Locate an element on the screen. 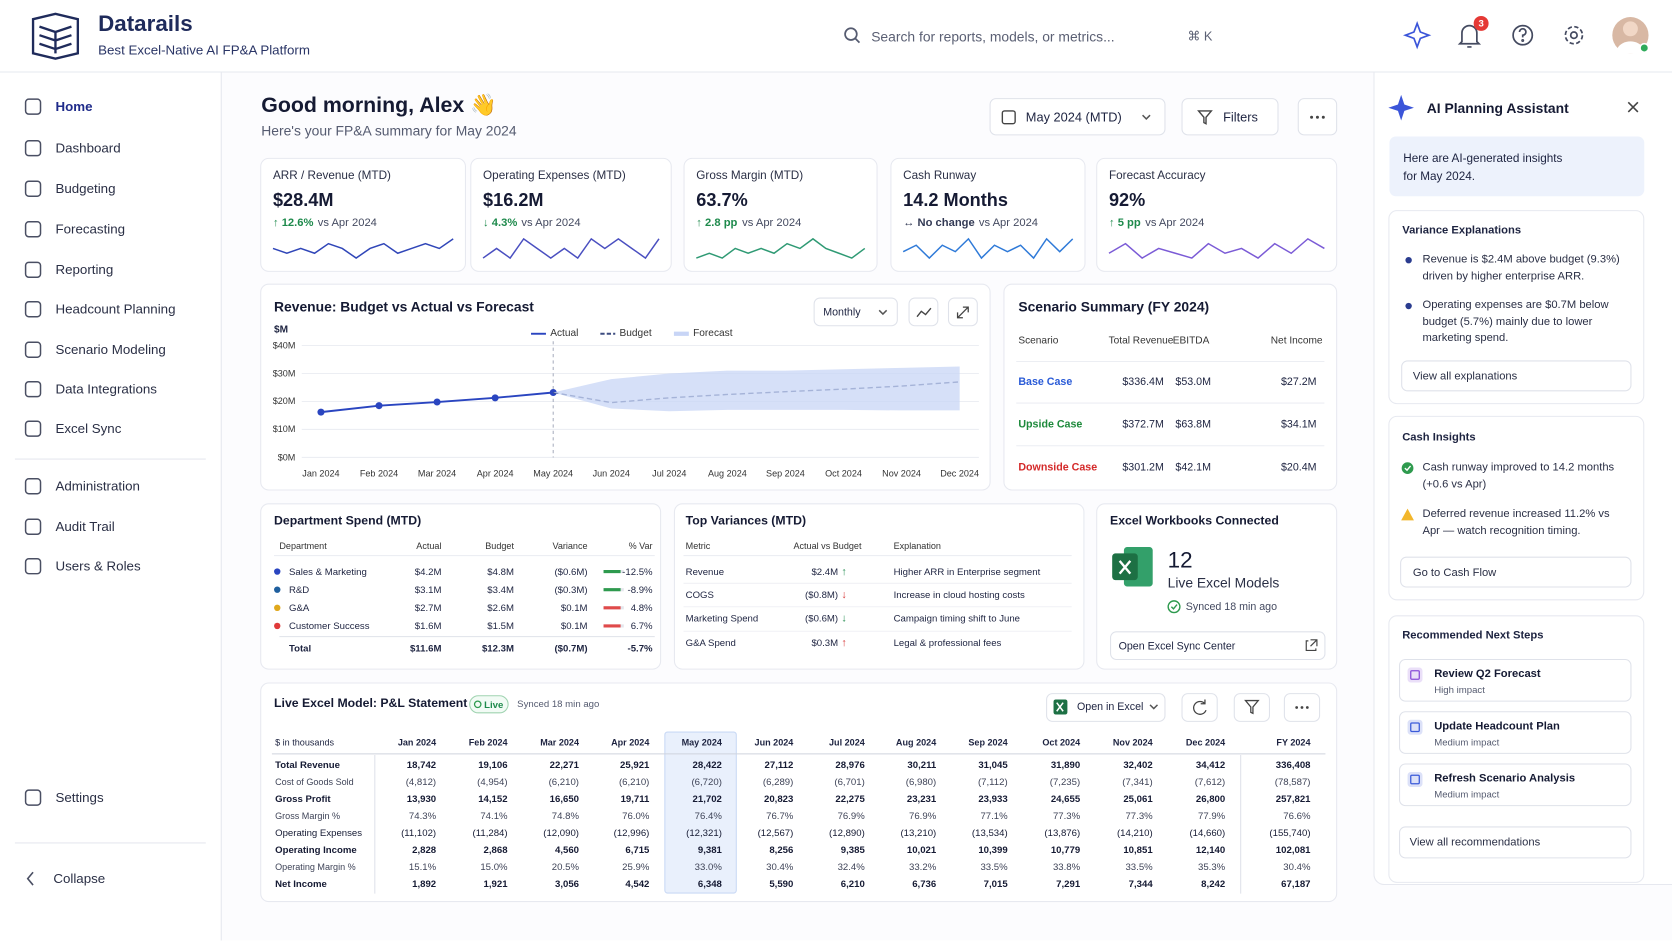  variance-value: ($0.6M) is located at coordinates (822, 618).